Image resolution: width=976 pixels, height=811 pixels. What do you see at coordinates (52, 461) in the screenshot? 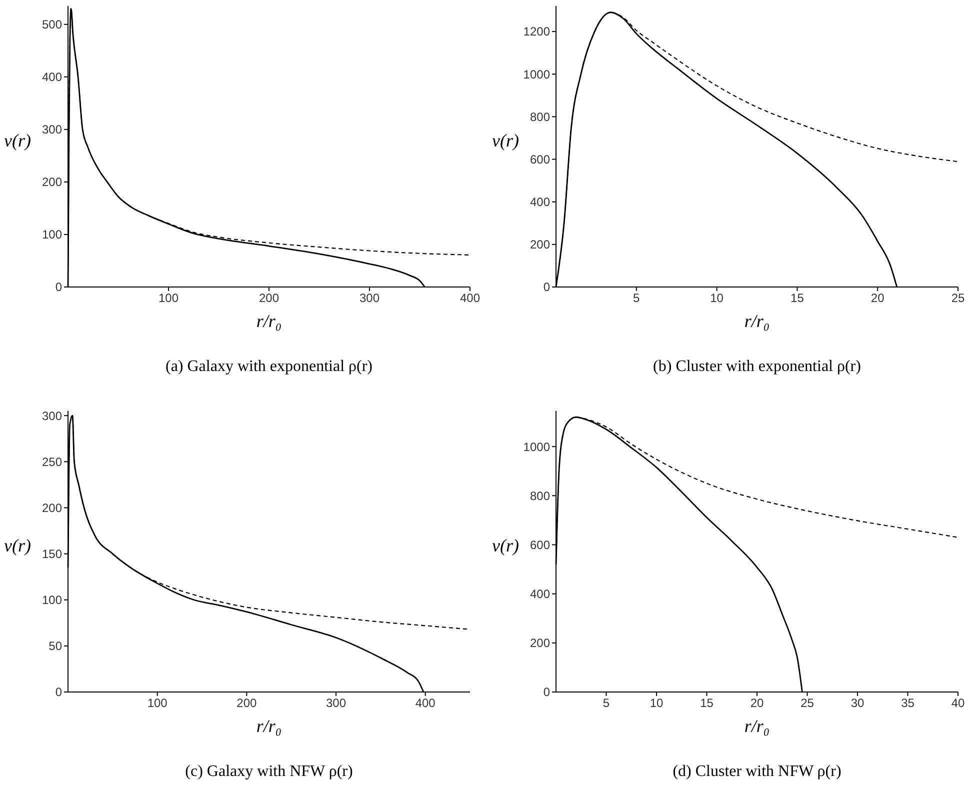
I see `y-tick-label: 250` at bounding box center [52, 461].